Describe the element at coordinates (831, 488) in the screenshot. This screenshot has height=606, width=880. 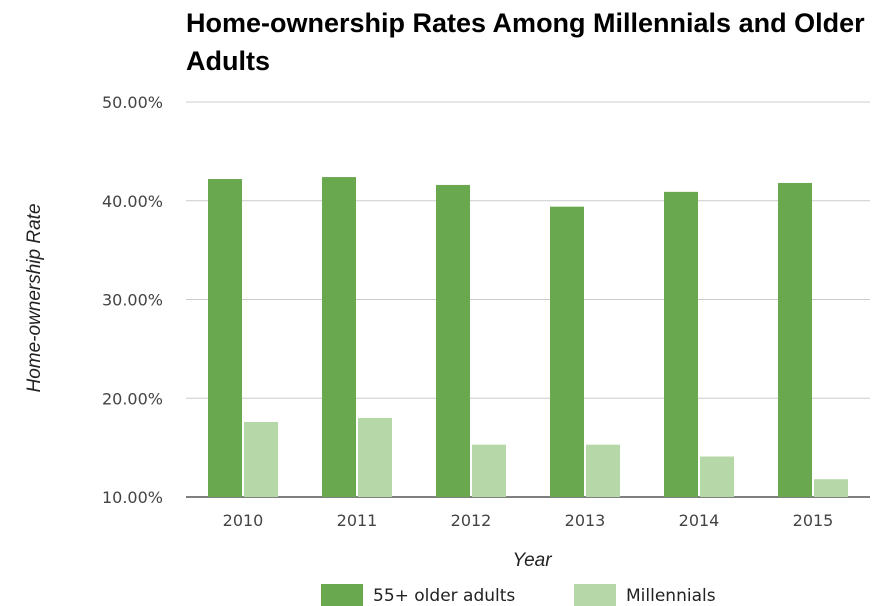
I see `bar-millennials-2015` at that location.